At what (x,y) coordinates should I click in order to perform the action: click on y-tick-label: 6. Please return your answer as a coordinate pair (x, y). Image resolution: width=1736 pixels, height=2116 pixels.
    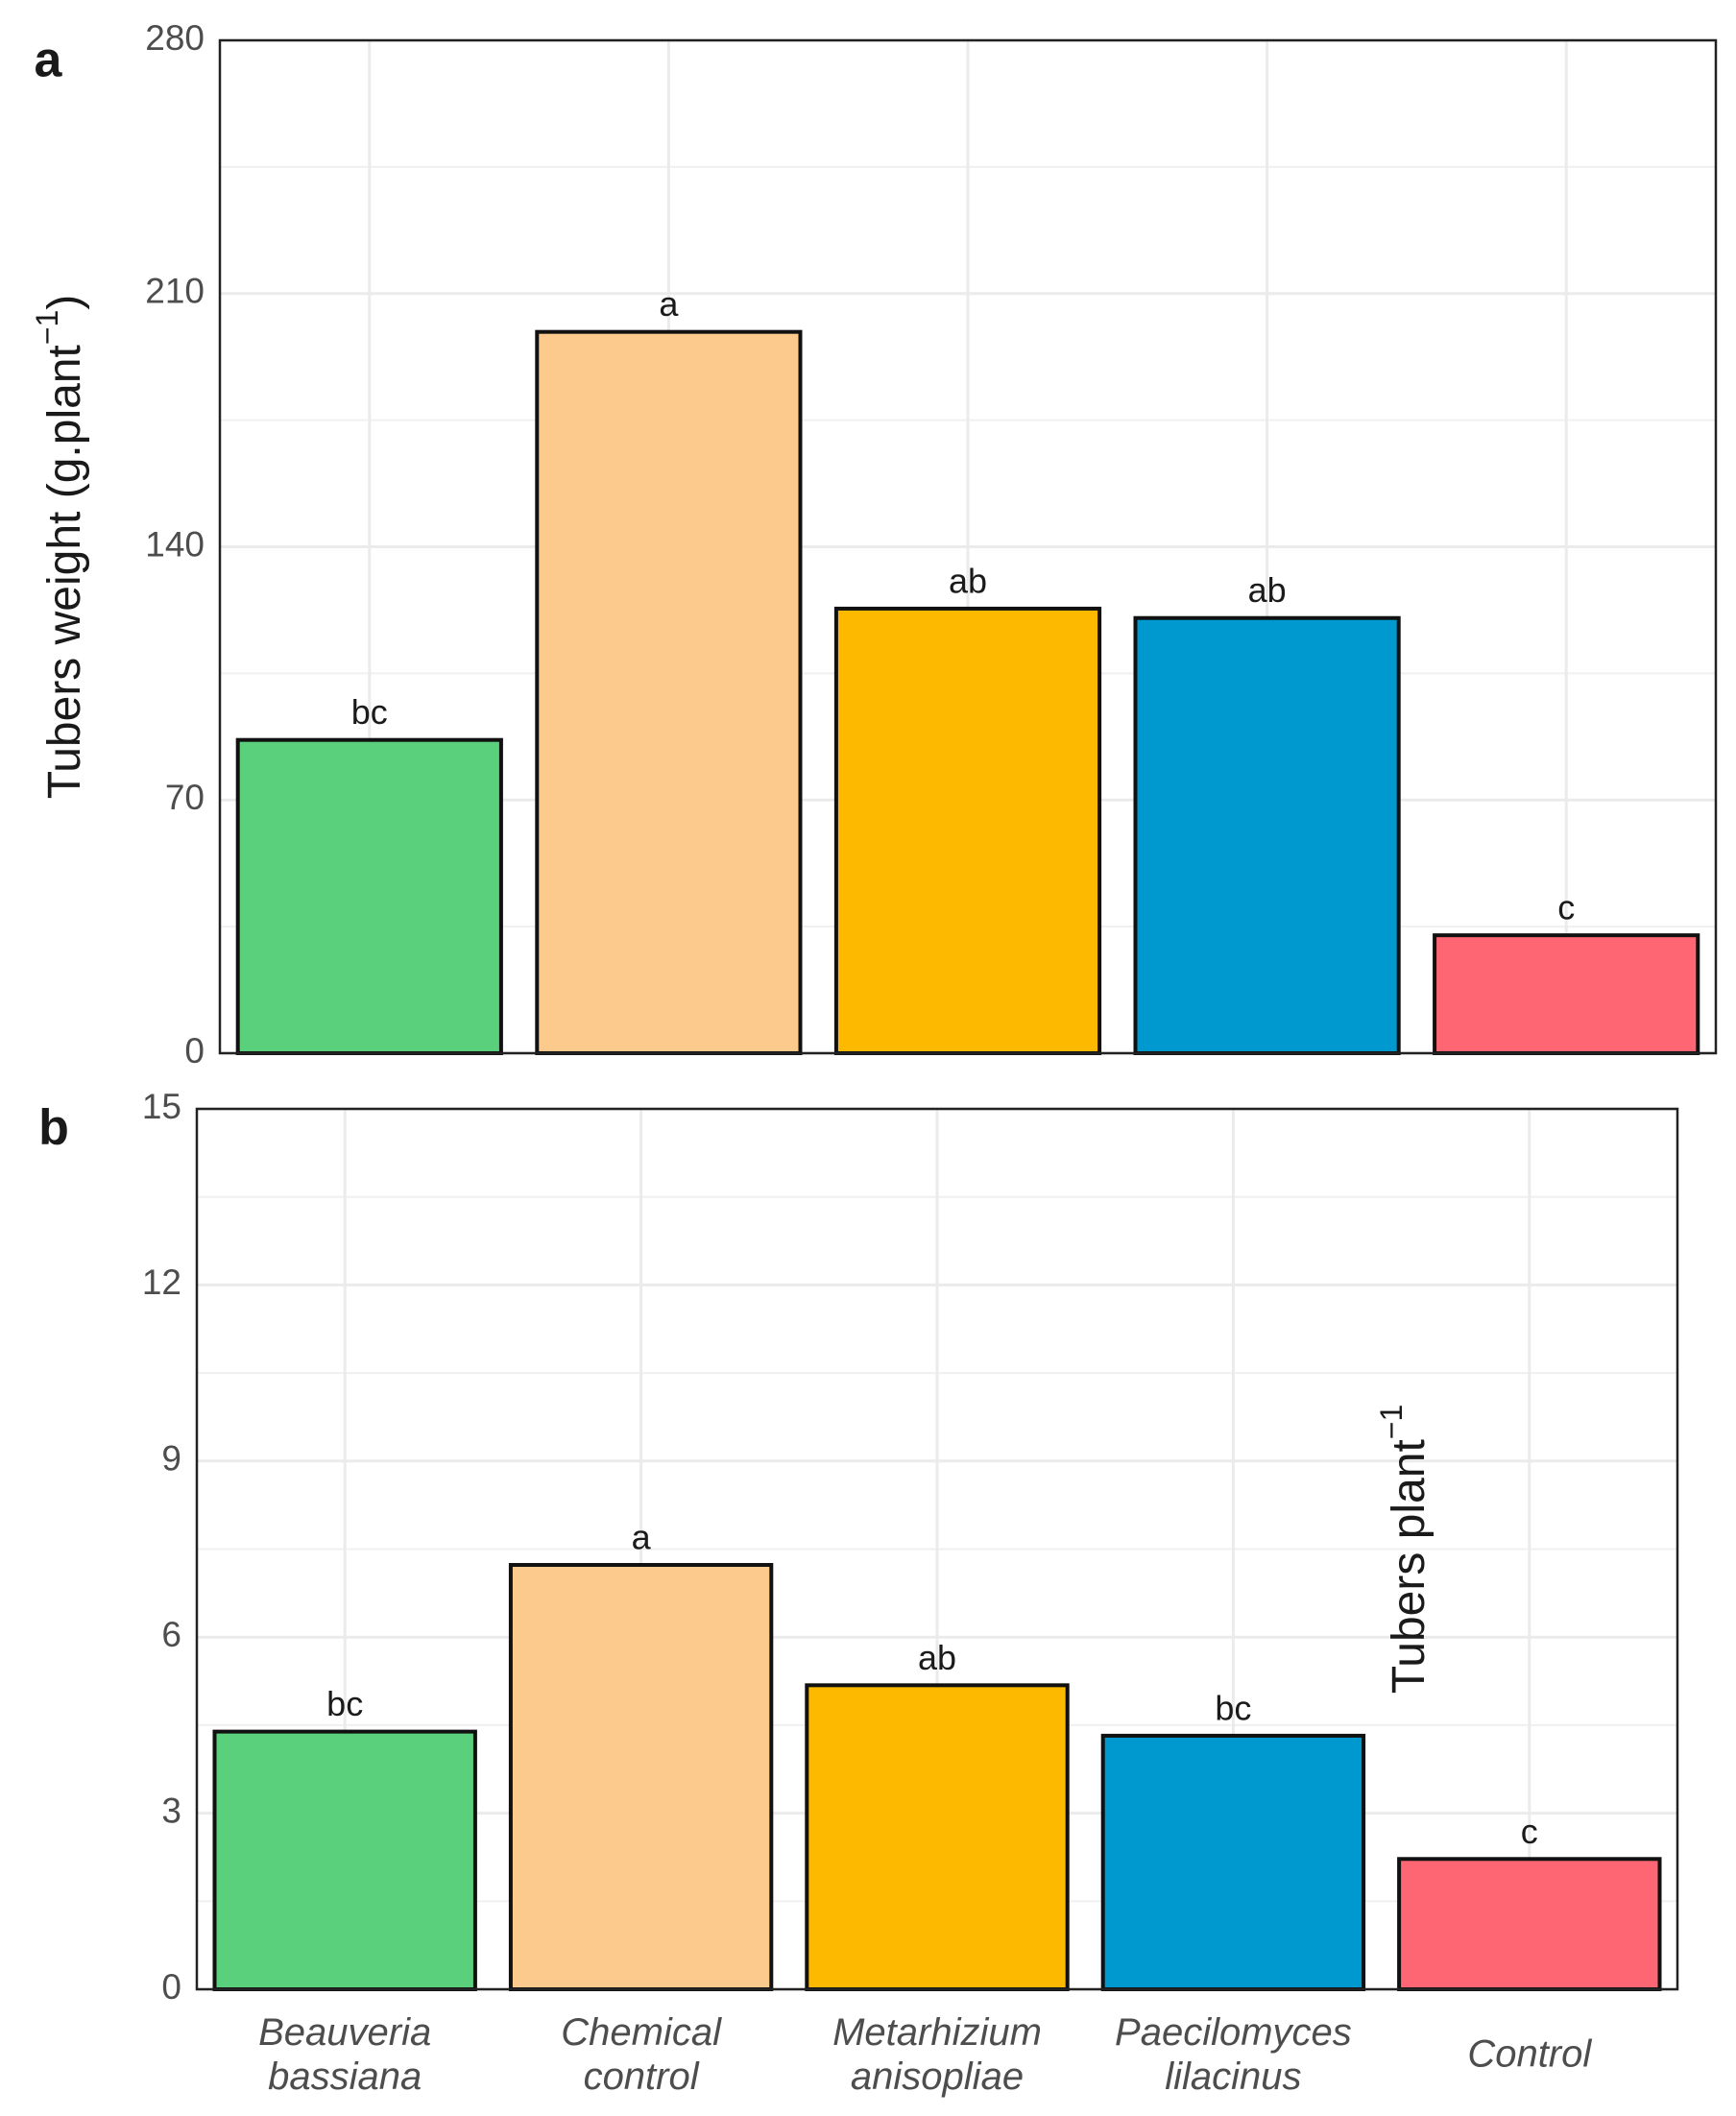
    Looking at the image, I should click on (171, 1634).